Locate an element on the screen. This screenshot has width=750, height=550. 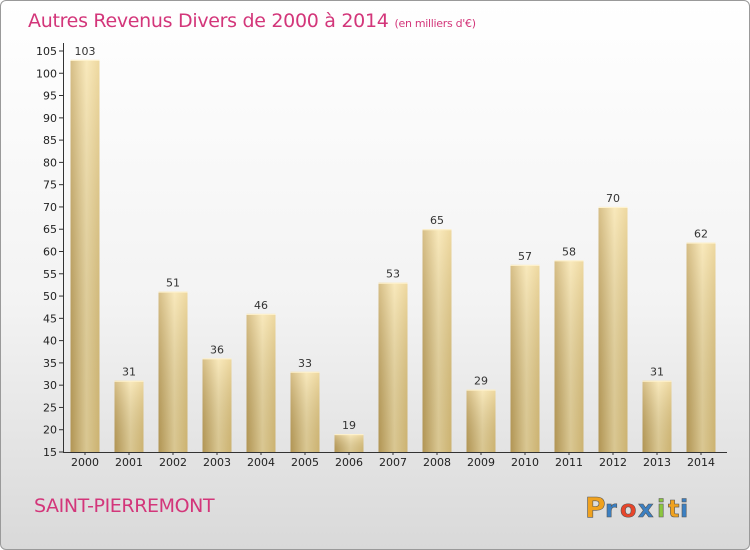
bar-2011 is located at coordinates (569, 356).